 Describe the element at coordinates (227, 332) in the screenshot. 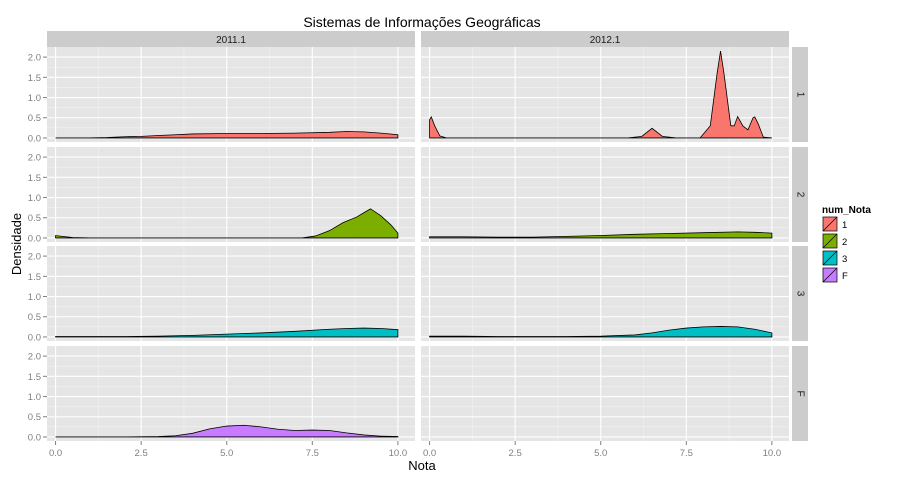

I see `density-area-2011.1-3` at that location.